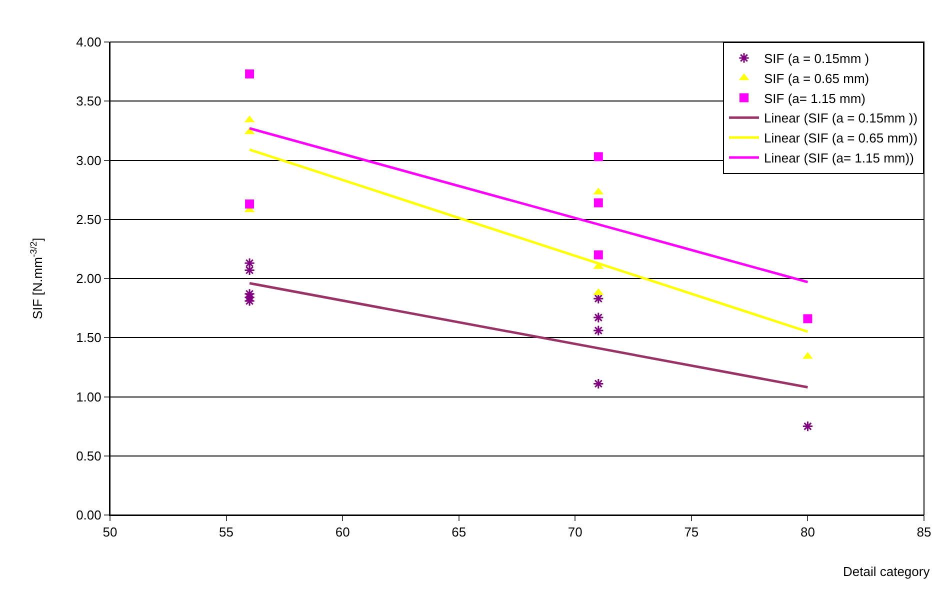 Image resolution: width=946 pixels, height=590 pixels. What do you see at coordinates (89, 338) in the screenshot?
I see `y-tick-label: 1.50` at bounding box center [89, 338].